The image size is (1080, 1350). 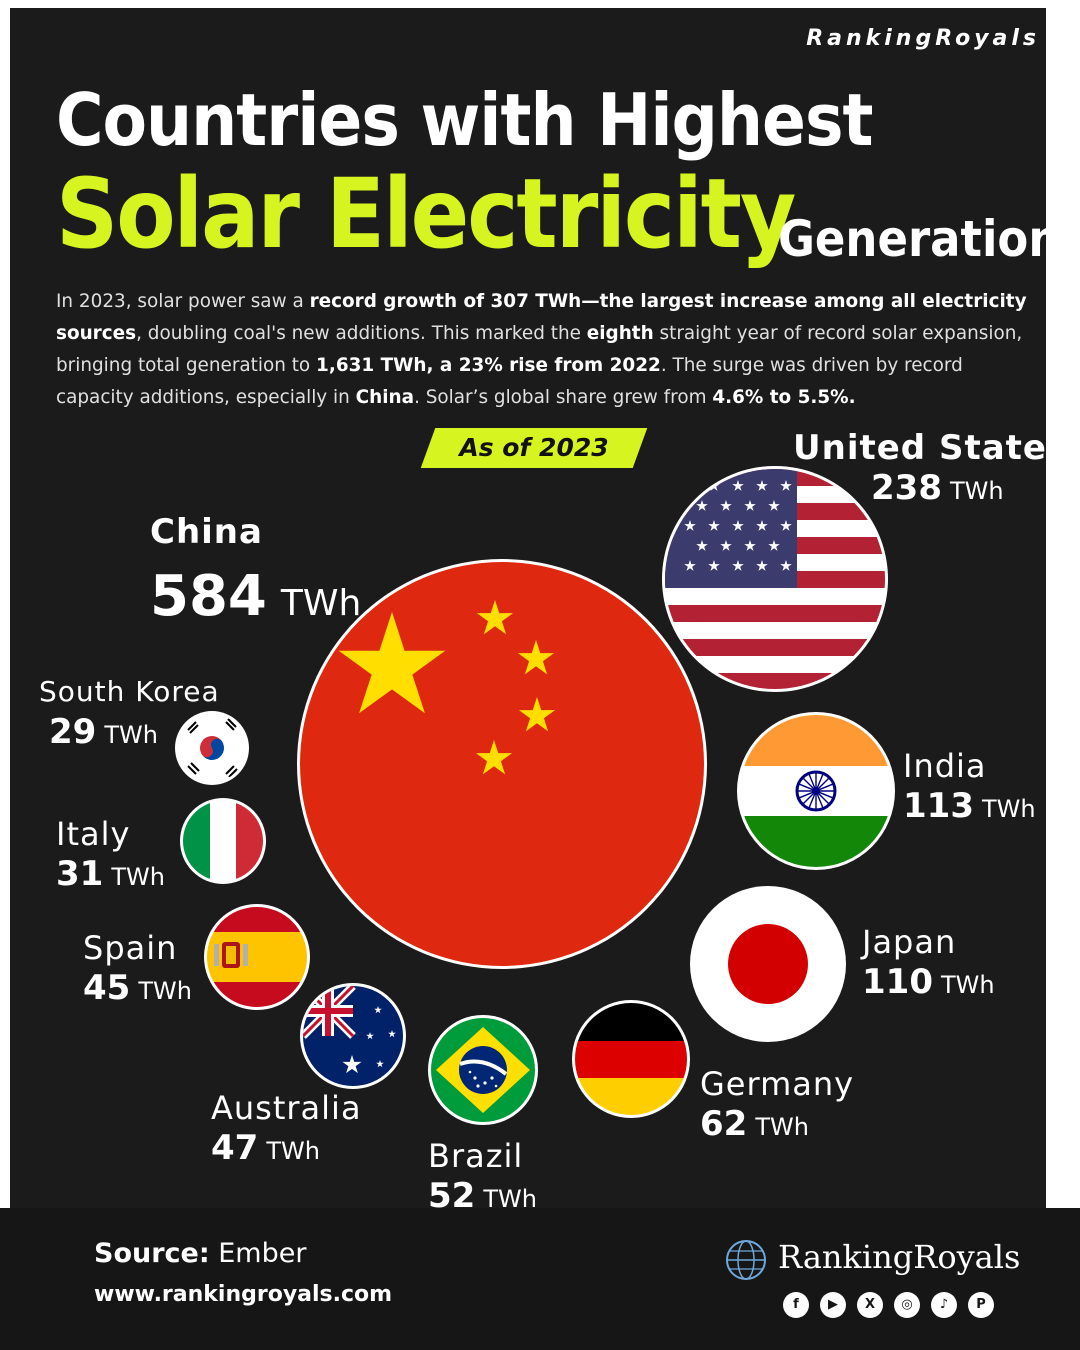 What do you see at coordinates (243, 1294) in the screenshot?
I see `website-link: www.rankingroyals.com` at bounding box center [243, 1294].